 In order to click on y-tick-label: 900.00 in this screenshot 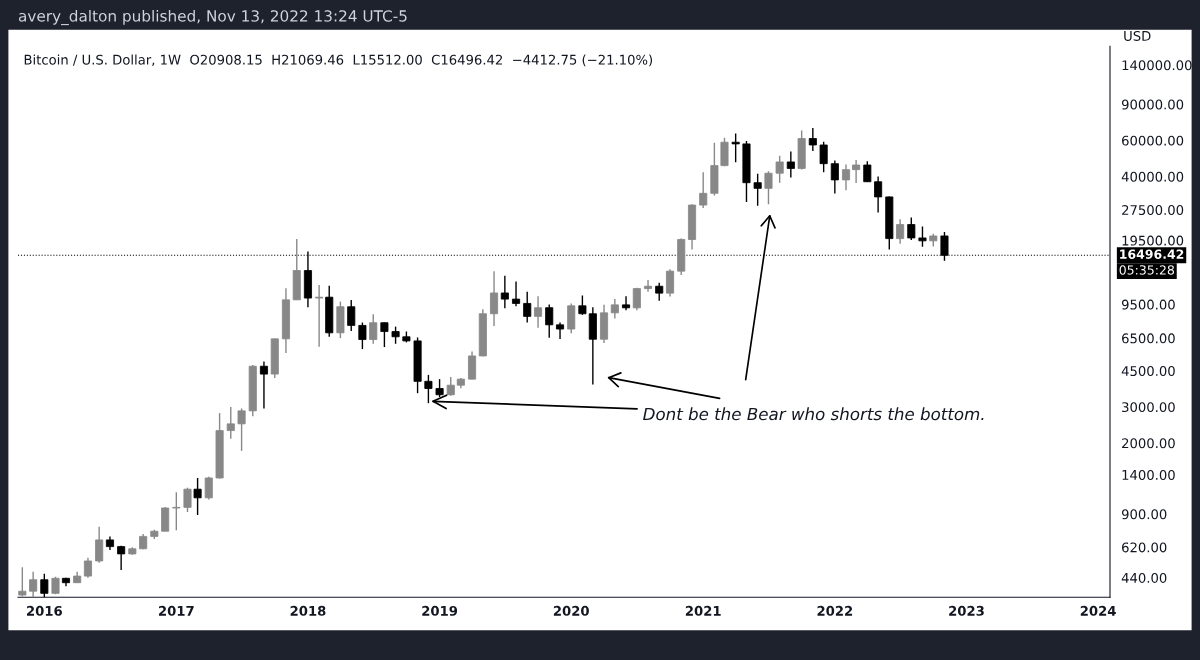, I will do `click(1144, 514)`.